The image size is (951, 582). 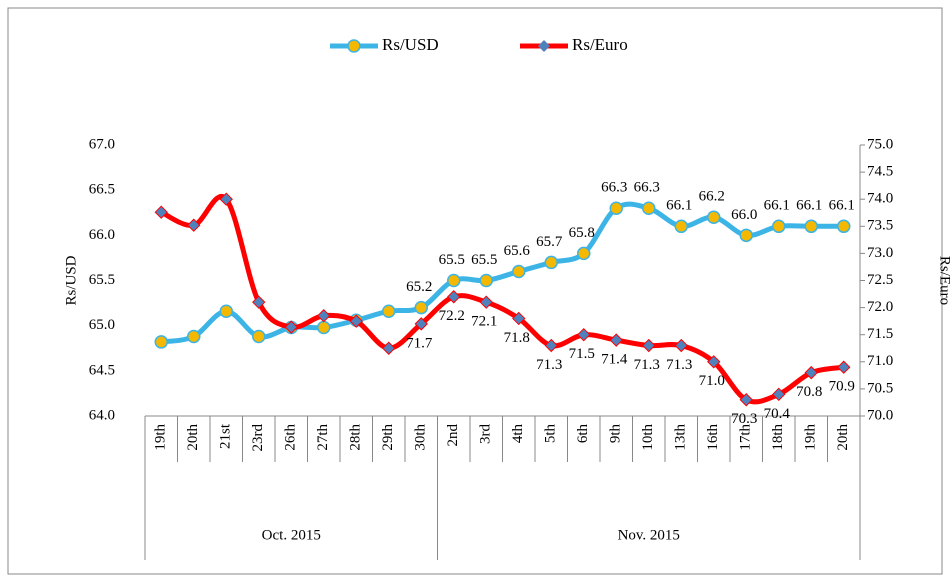 What do you see at coordinates (648, 437) in the screenshot?
I see `x-tick-label: 10th` at bounding box center [648, 437].